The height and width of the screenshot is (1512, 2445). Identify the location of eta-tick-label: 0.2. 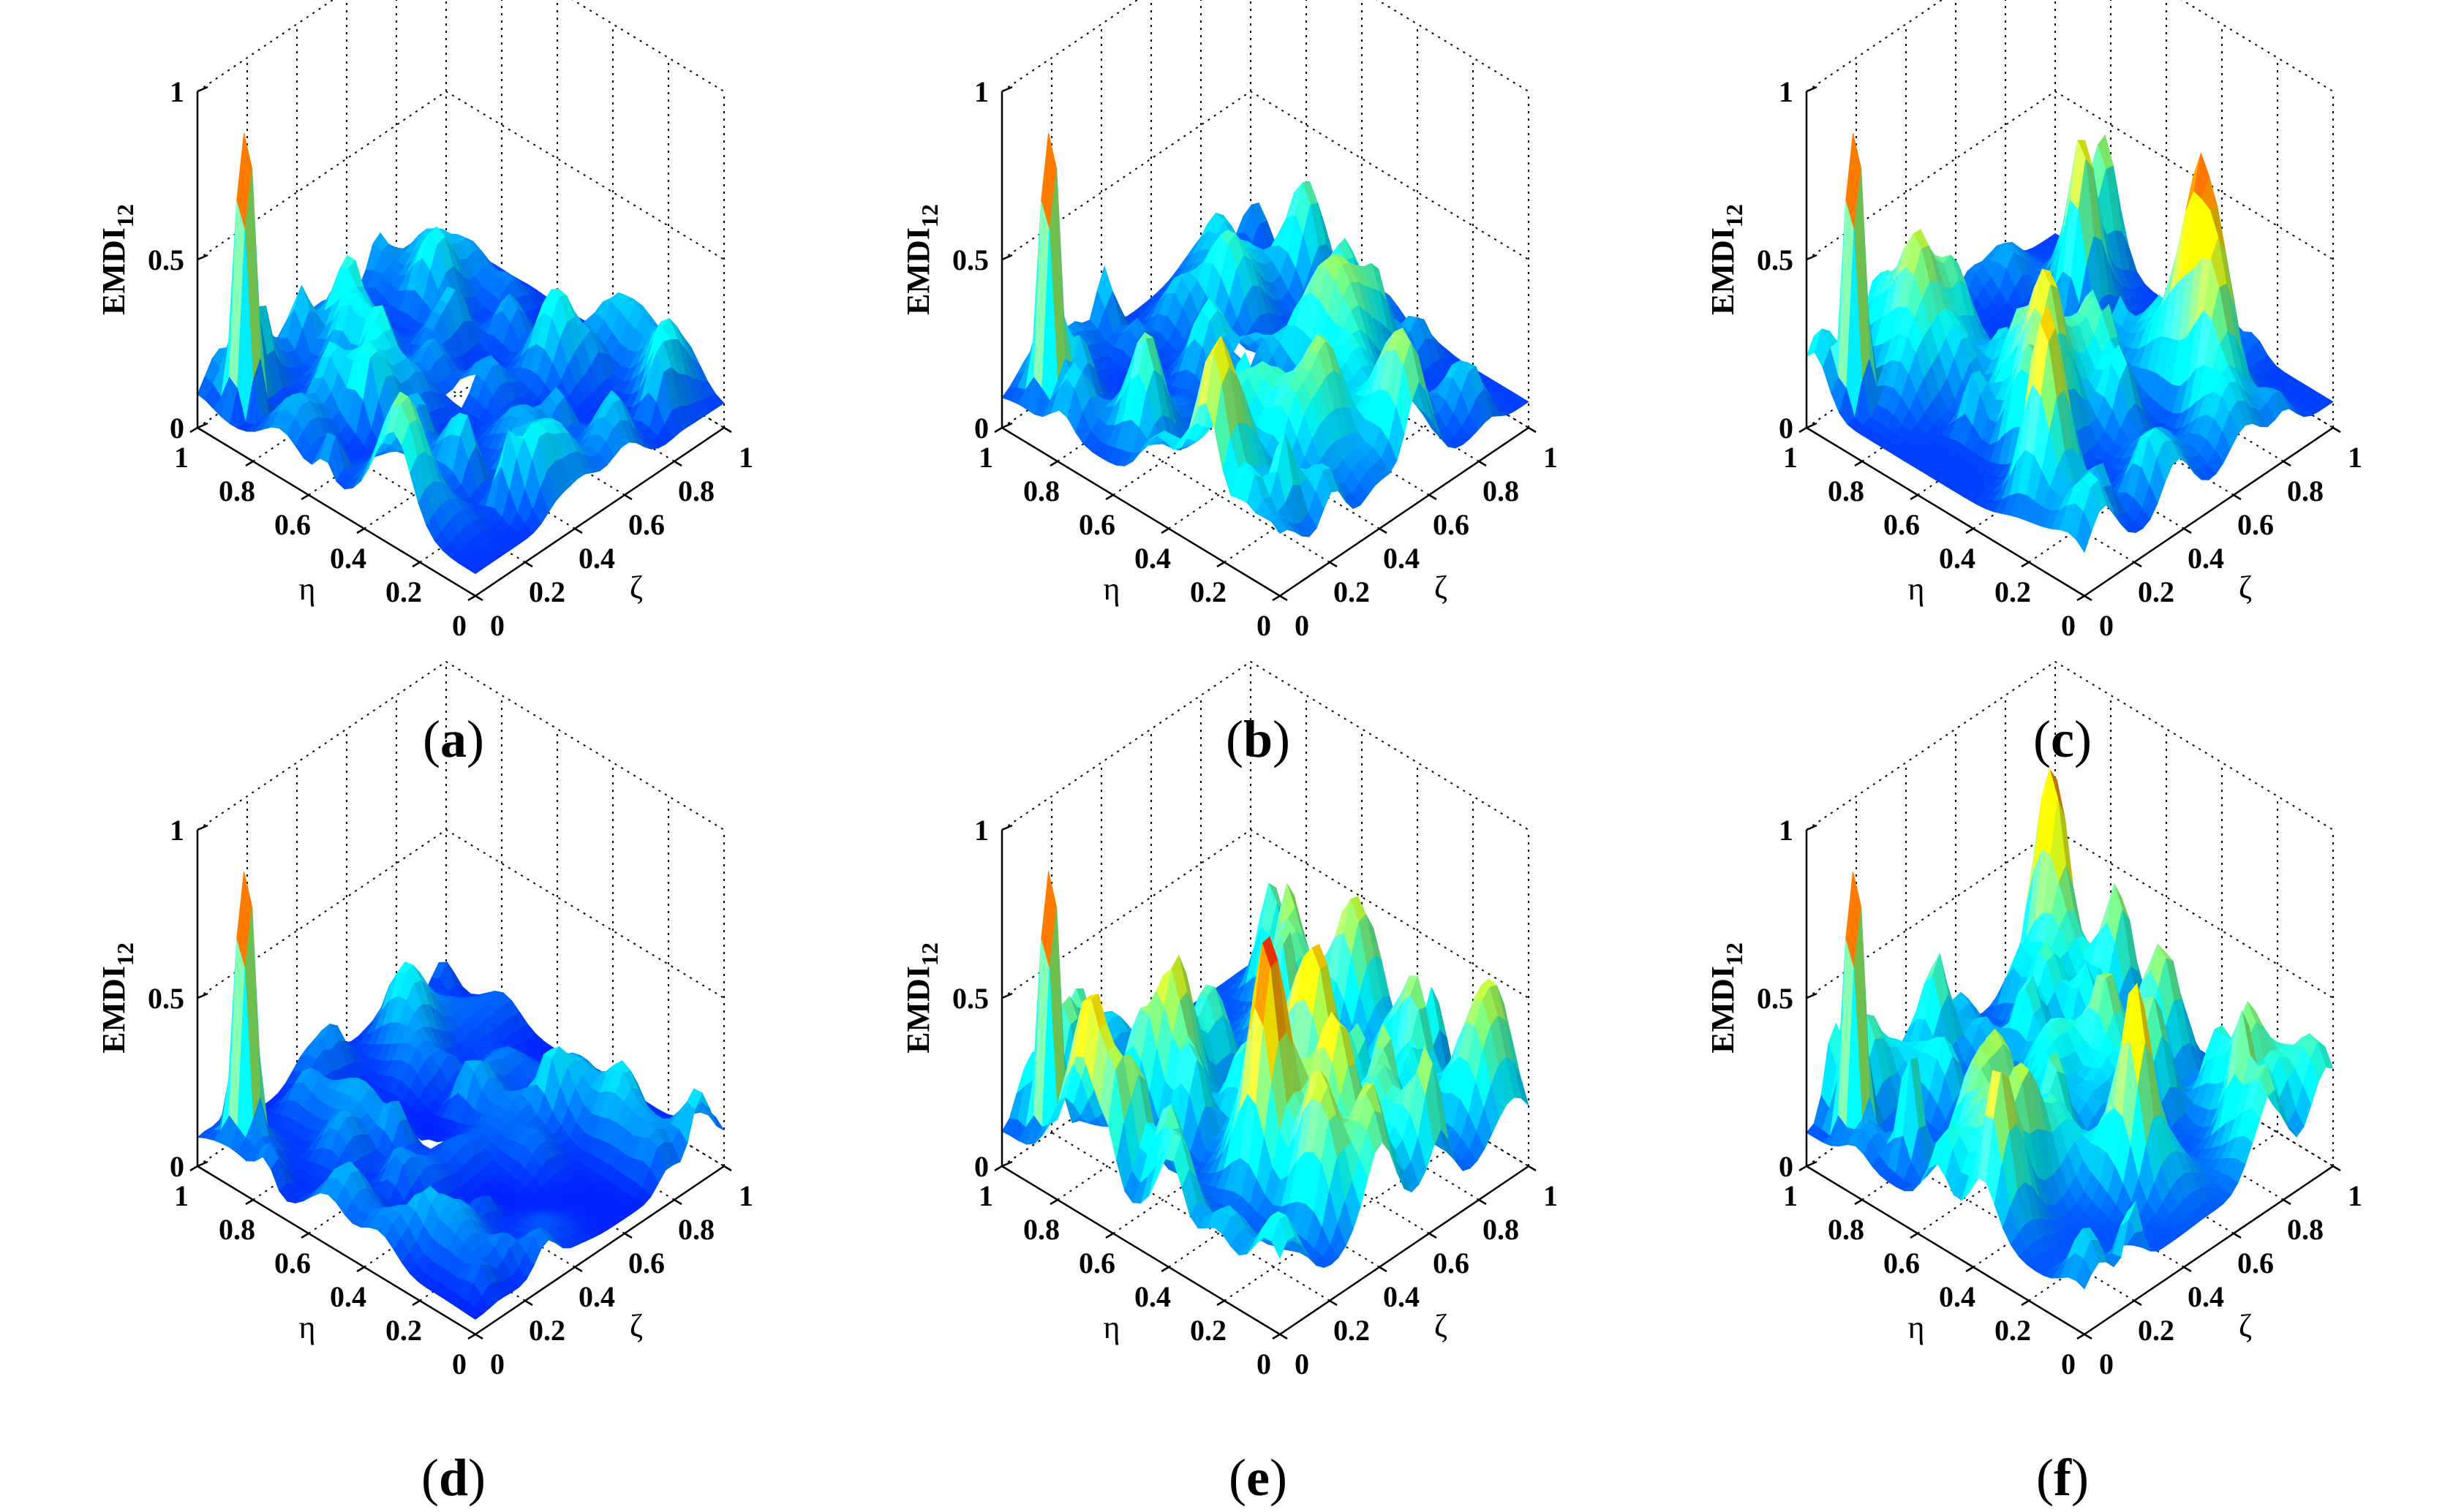
(404, 591).